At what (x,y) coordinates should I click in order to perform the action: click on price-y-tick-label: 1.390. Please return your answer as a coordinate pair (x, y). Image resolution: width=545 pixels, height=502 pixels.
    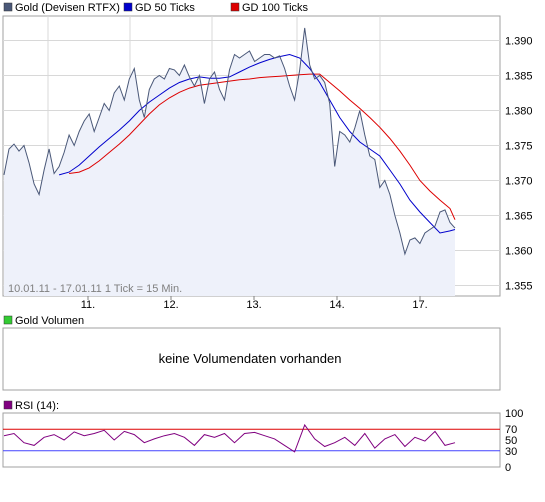
    Looking at the image, I should click on (519, 42).